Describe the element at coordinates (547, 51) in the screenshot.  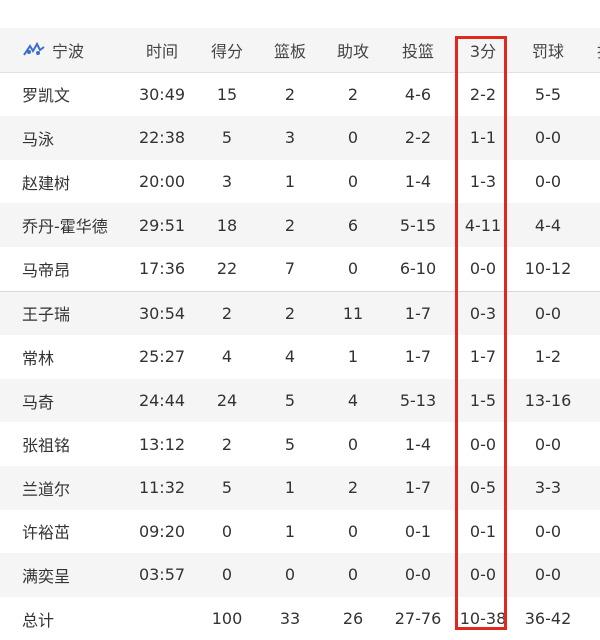
I see `column-header: 罚球` at that location.